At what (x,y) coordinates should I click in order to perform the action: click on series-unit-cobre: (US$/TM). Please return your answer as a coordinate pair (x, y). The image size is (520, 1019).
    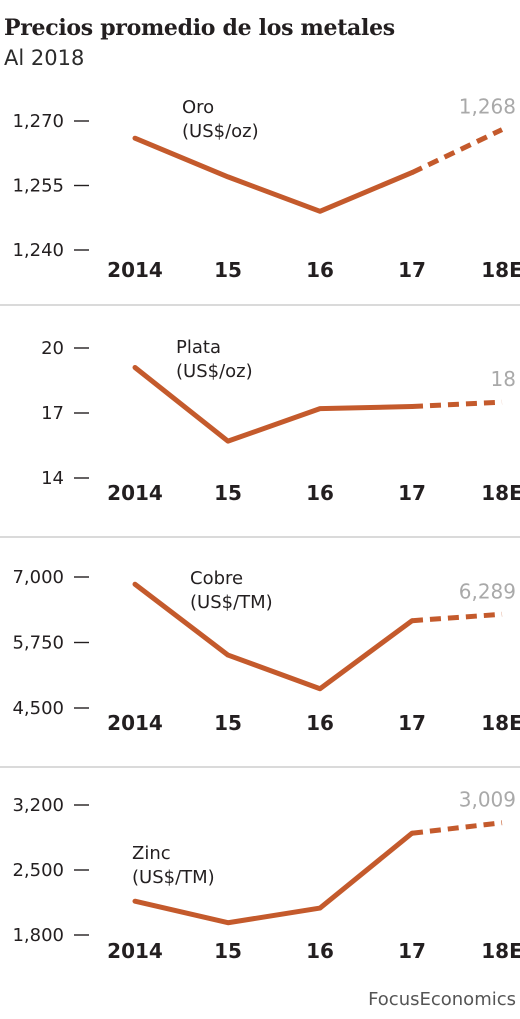
    Looking at the image, I should click on (231, 602).